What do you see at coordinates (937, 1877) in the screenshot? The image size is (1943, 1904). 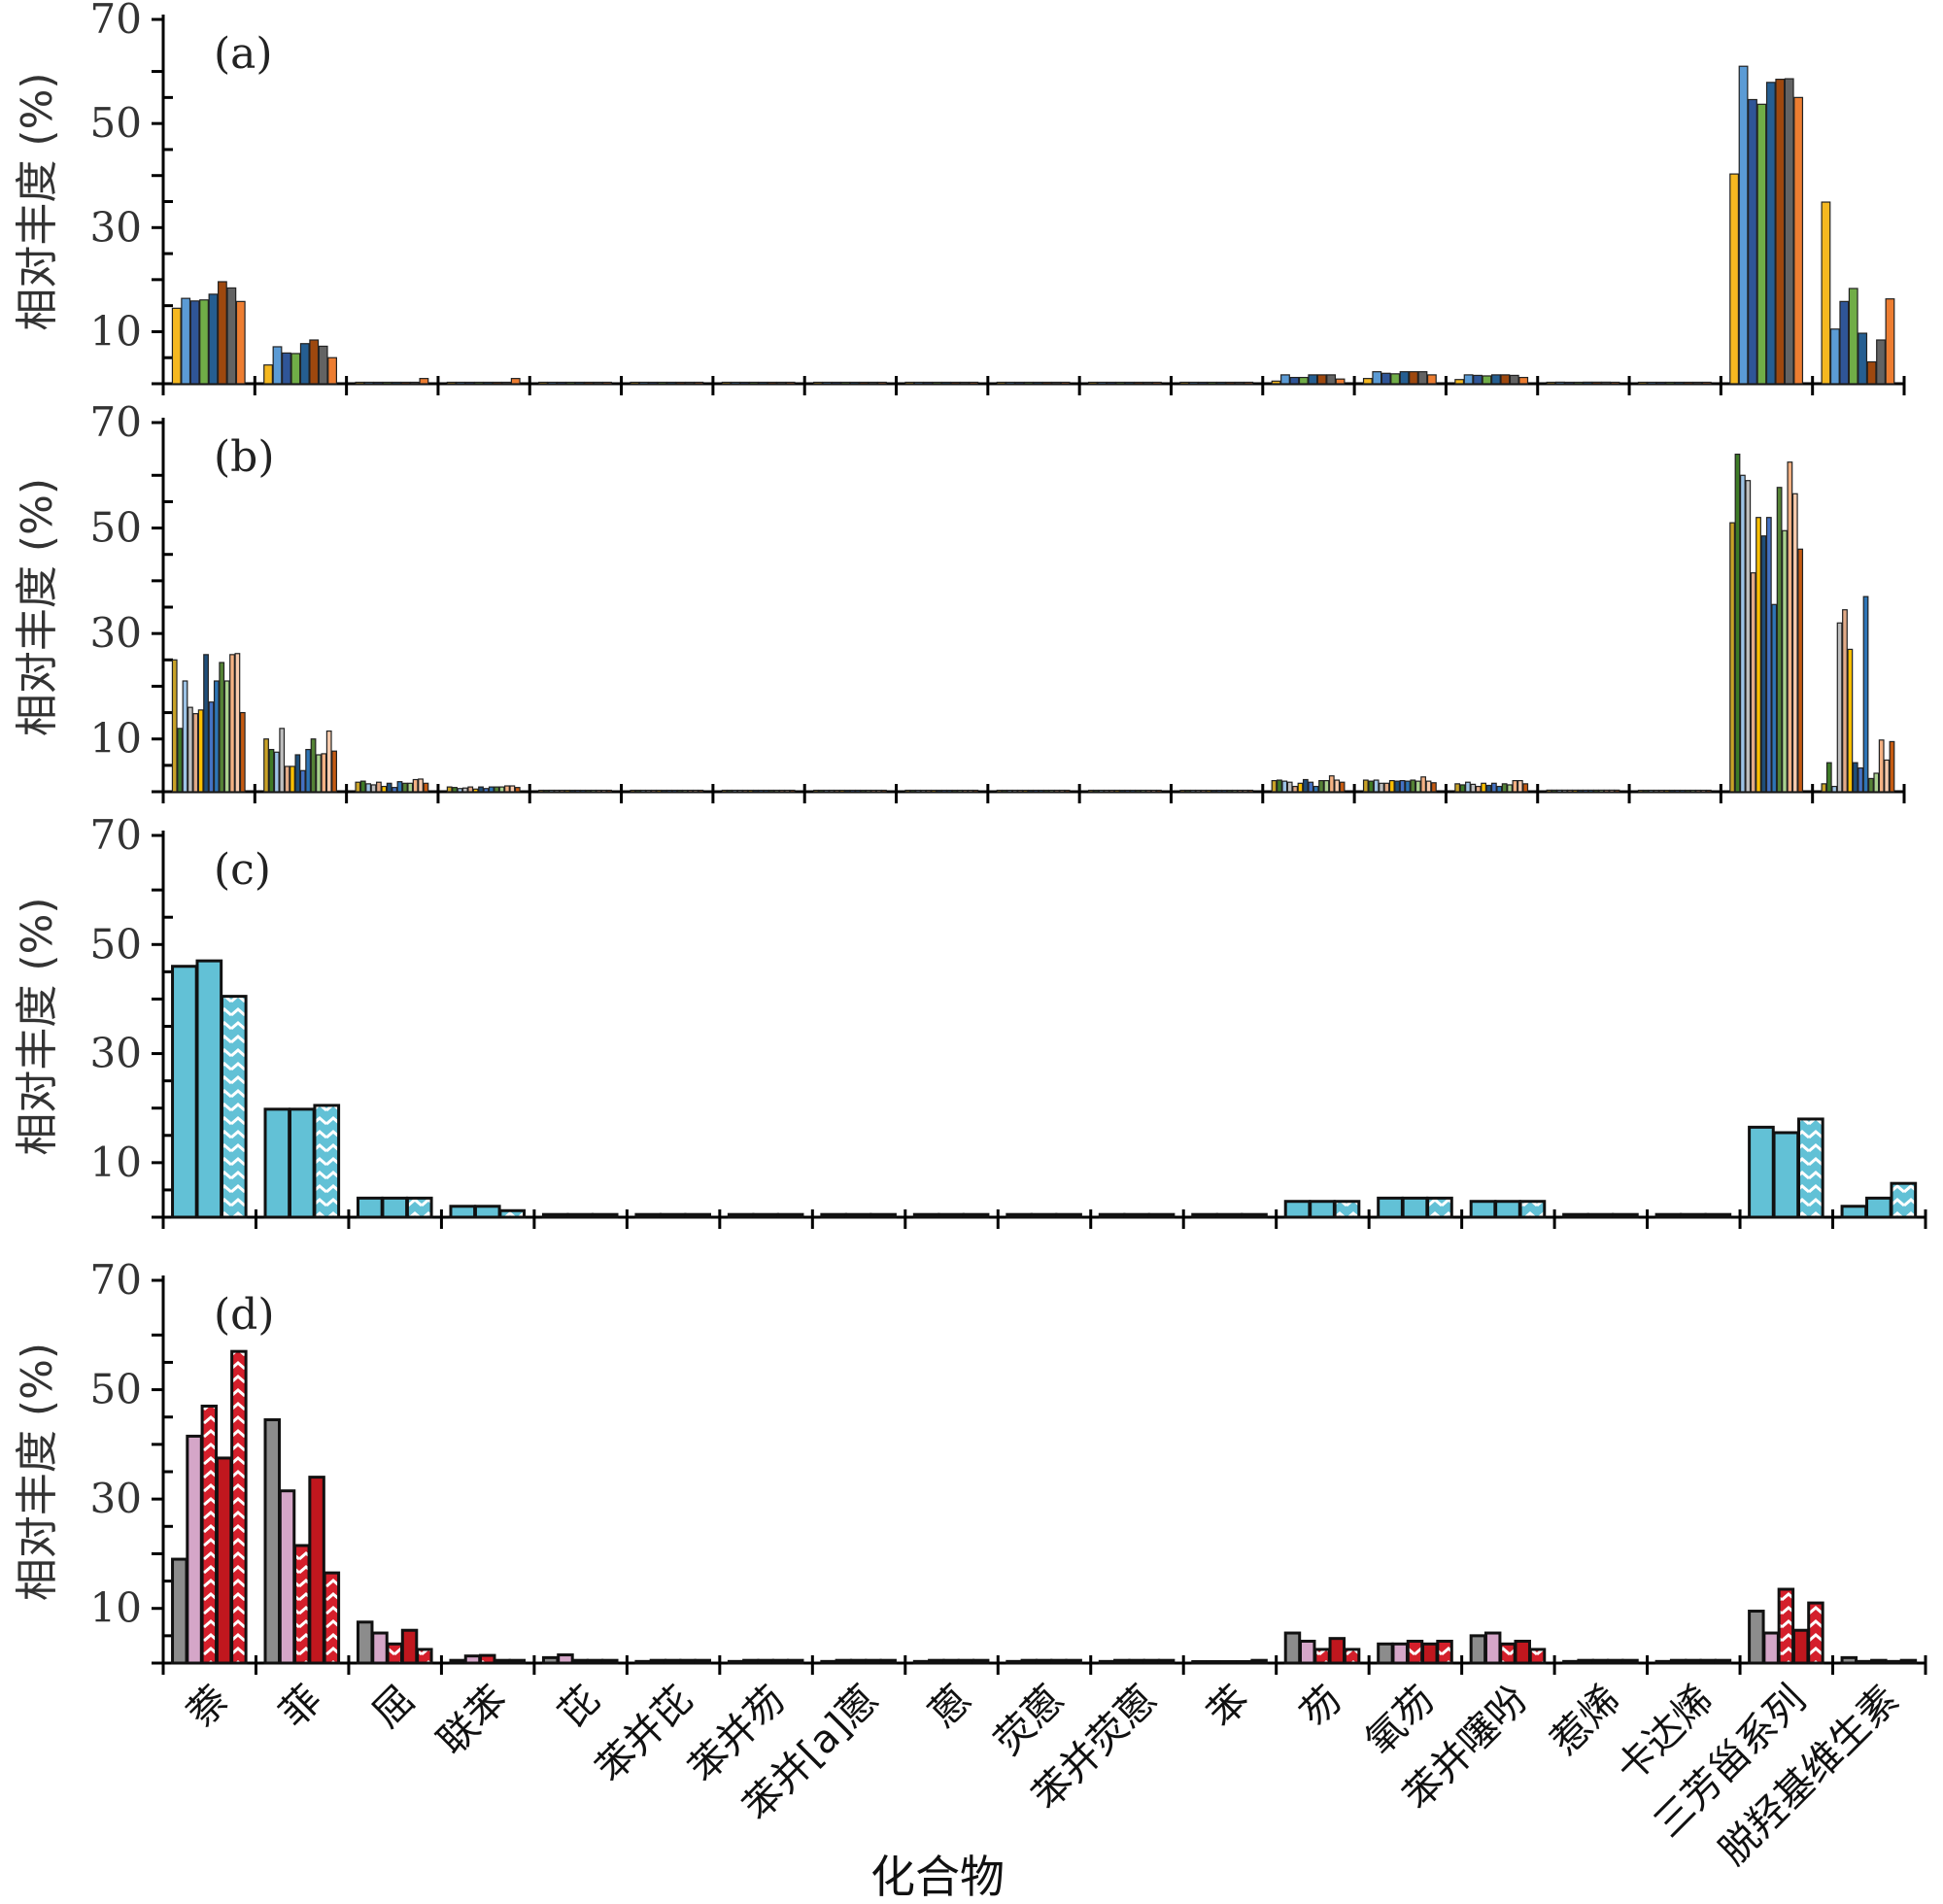 I see `x-axis-title: 化合物` at bounding box center [937, 1877].